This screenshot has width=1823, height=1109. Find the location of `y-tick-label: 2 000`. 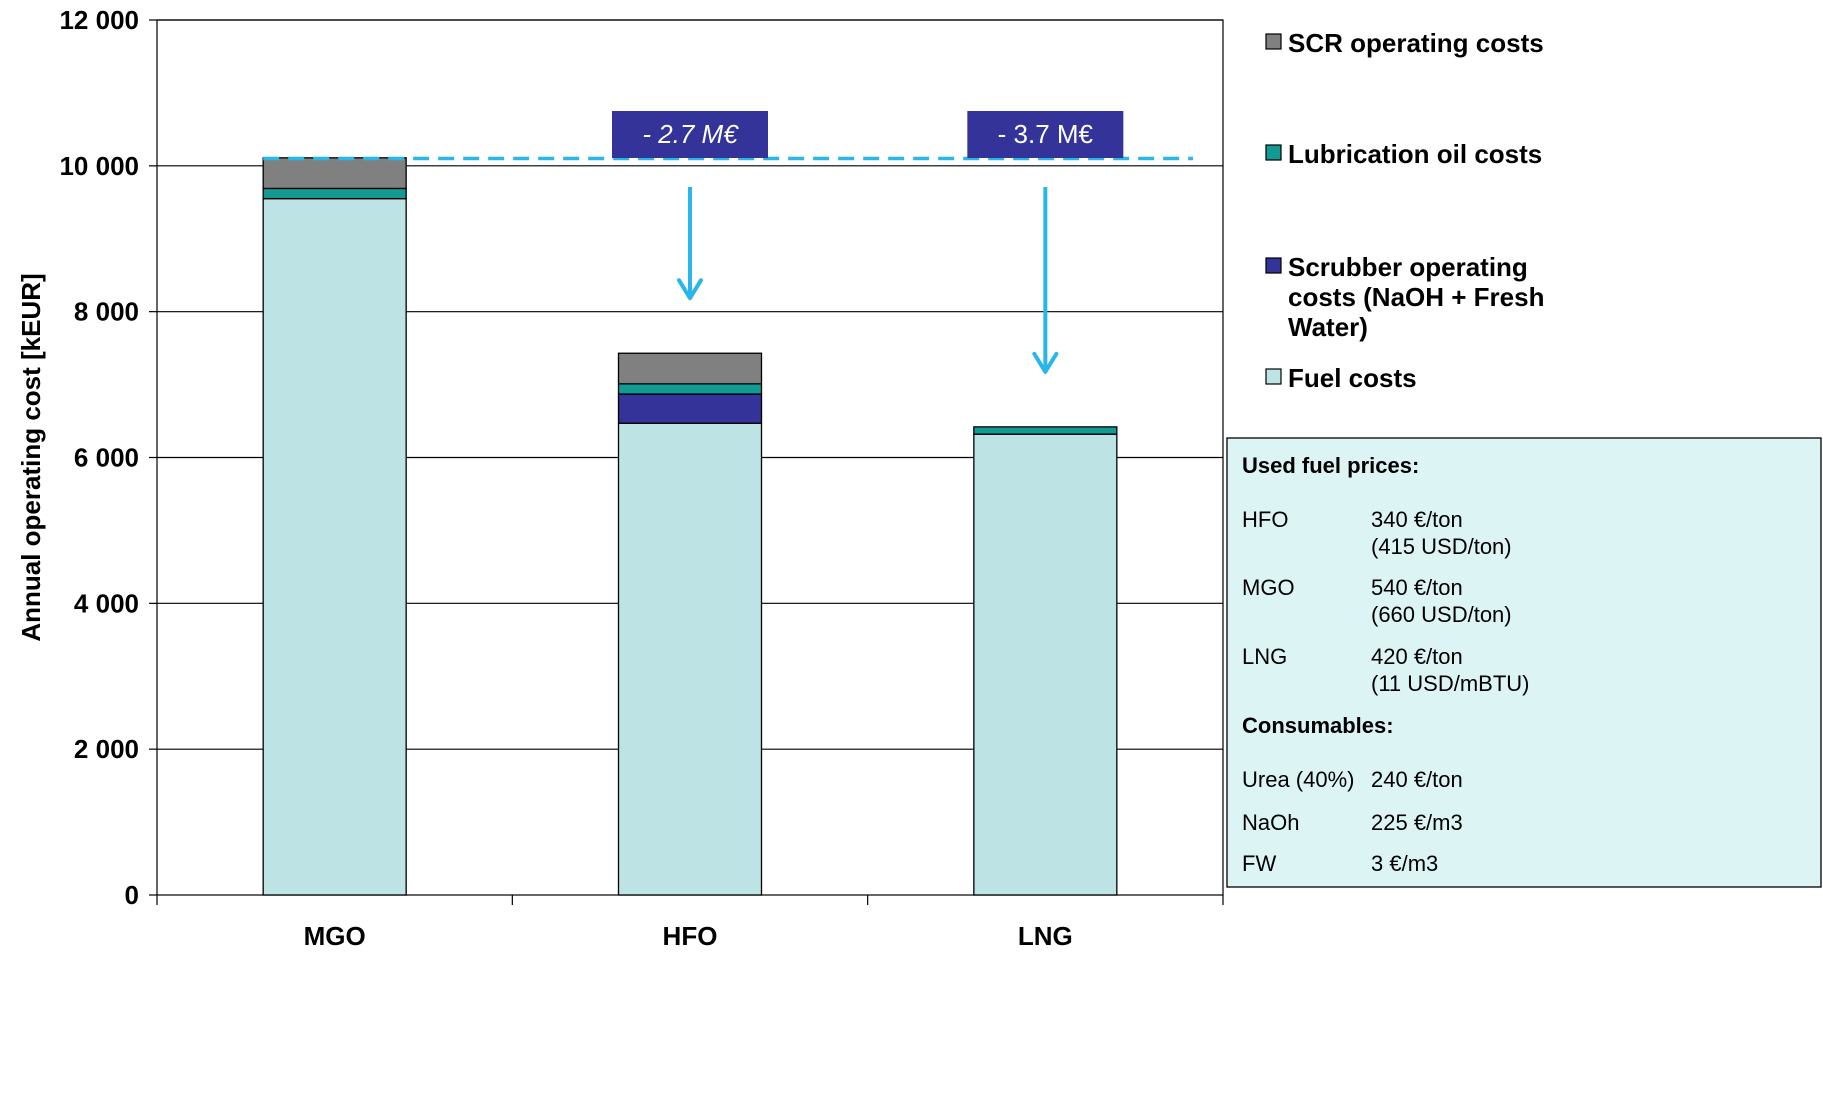

y-tick-label: 2 000 is located at coordinates (106, 749).